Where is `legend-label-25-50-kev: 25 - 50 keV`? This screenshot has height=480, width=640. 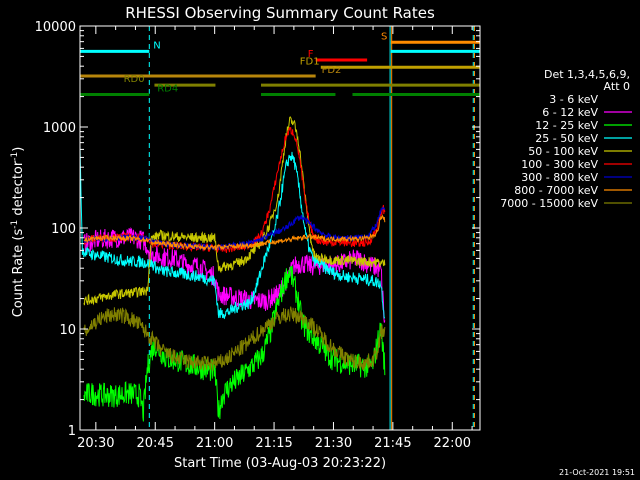
legend-label-25-50-kev: 25 - 50 keV is located at coordinates (566, 138).